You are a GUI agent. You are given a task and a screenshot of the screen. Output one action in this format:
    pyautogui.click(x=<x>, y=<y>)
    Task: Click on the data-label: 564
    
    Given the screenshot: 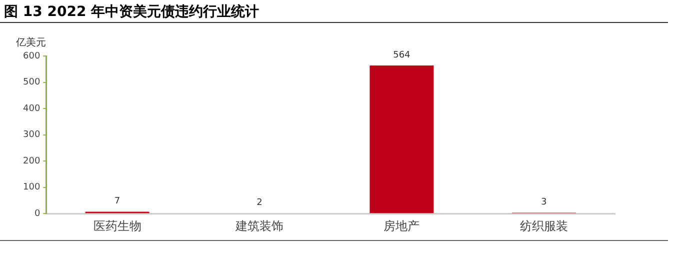 What is the action you would take?
    pyautogui.click(x=402, y=55)
    